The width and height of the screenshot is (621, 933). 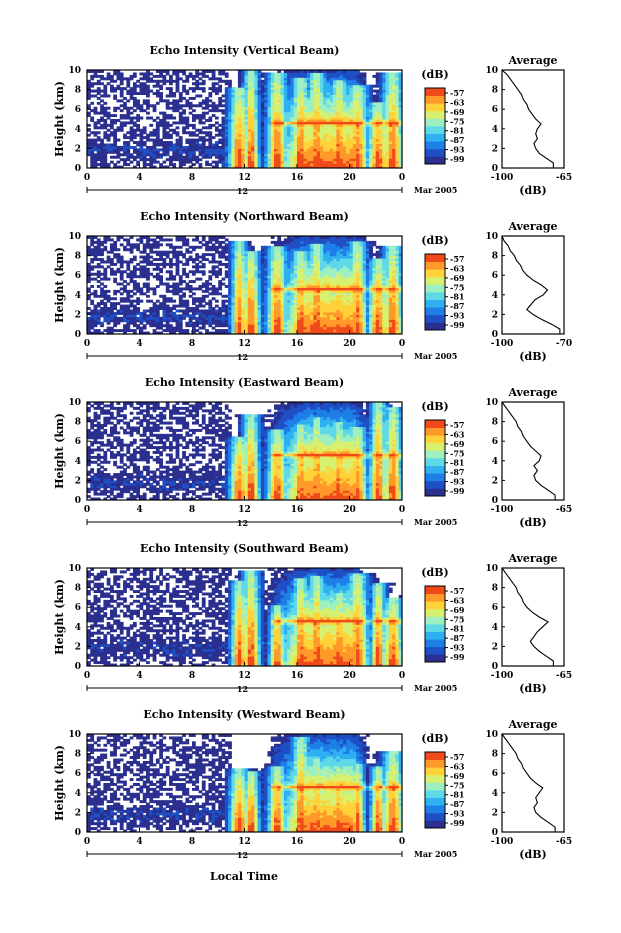 I want to click on x-tick-label: 12, so click(x=244, y=178).